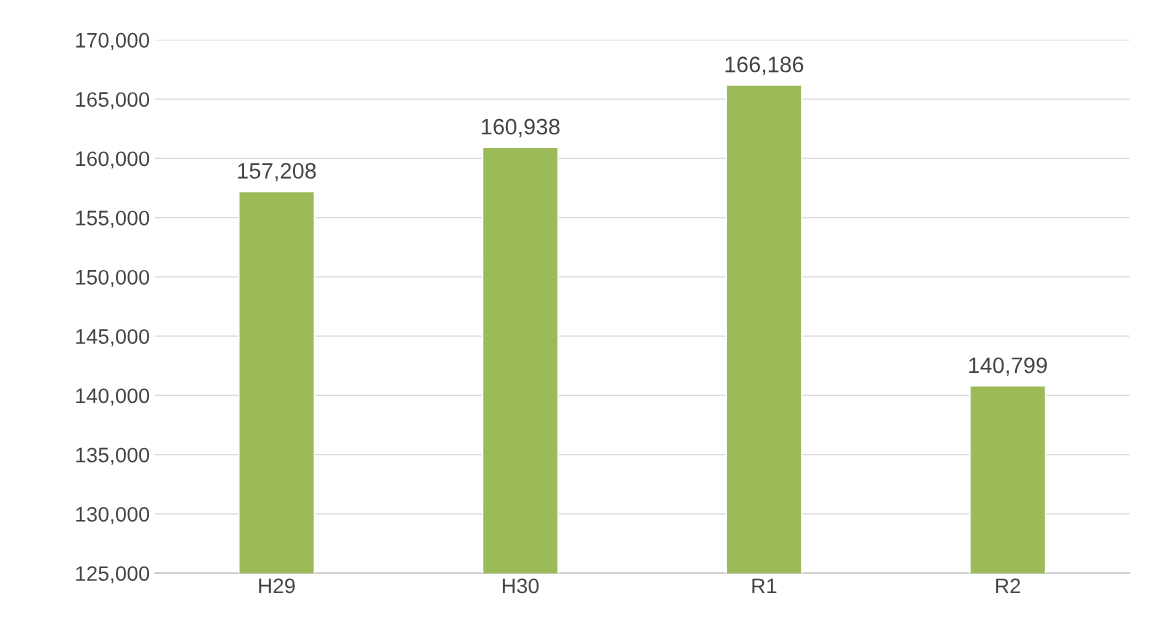 Image resolution: width=1155 pixels, height=623 pixels. What do you see at coordinates (113, 338) in the screenshot?
I see `y-tick-label: 145,000` at bounding box center [113, 338].